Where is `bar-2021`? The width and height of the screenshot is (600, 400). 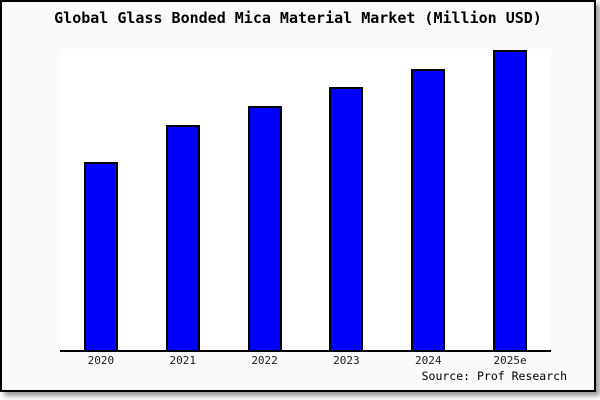
bar-2021 is located at coordinates (182, 237).